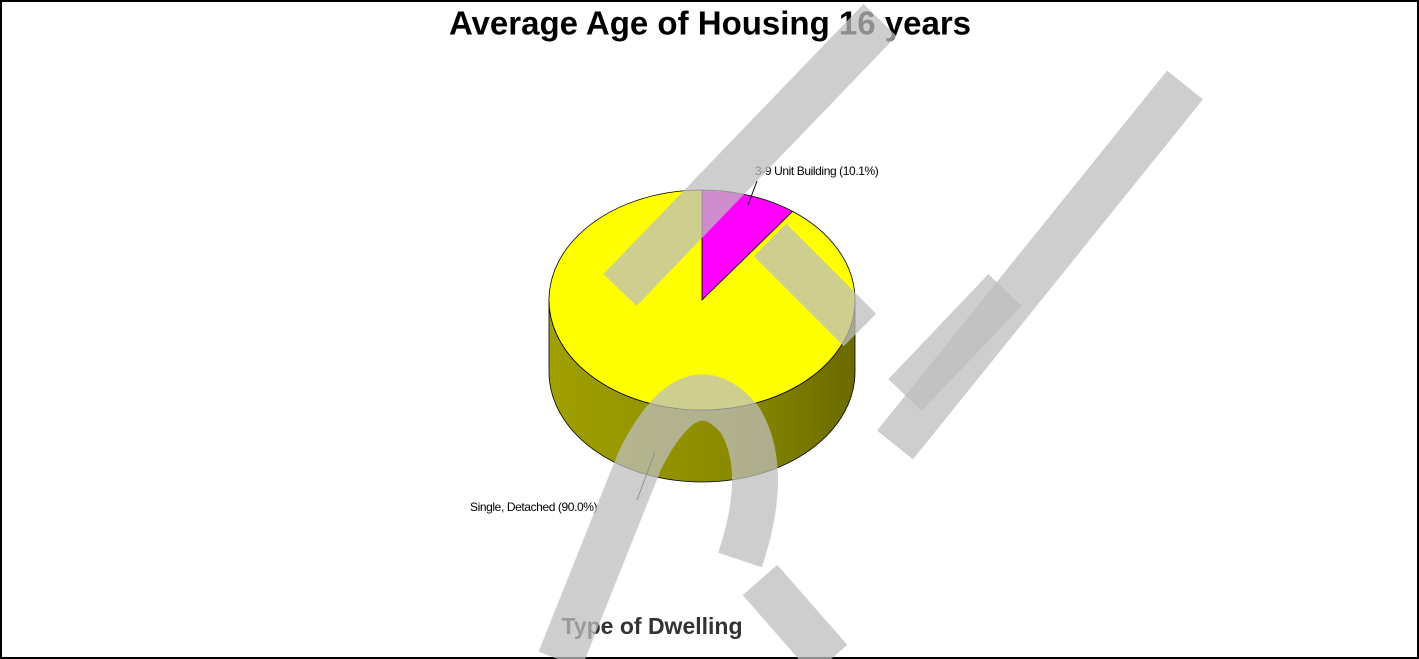  Describe the element at coordinates (534, 507) in the screenshot. I see `slice-label: Single, Detached (90.0%)` at that location.